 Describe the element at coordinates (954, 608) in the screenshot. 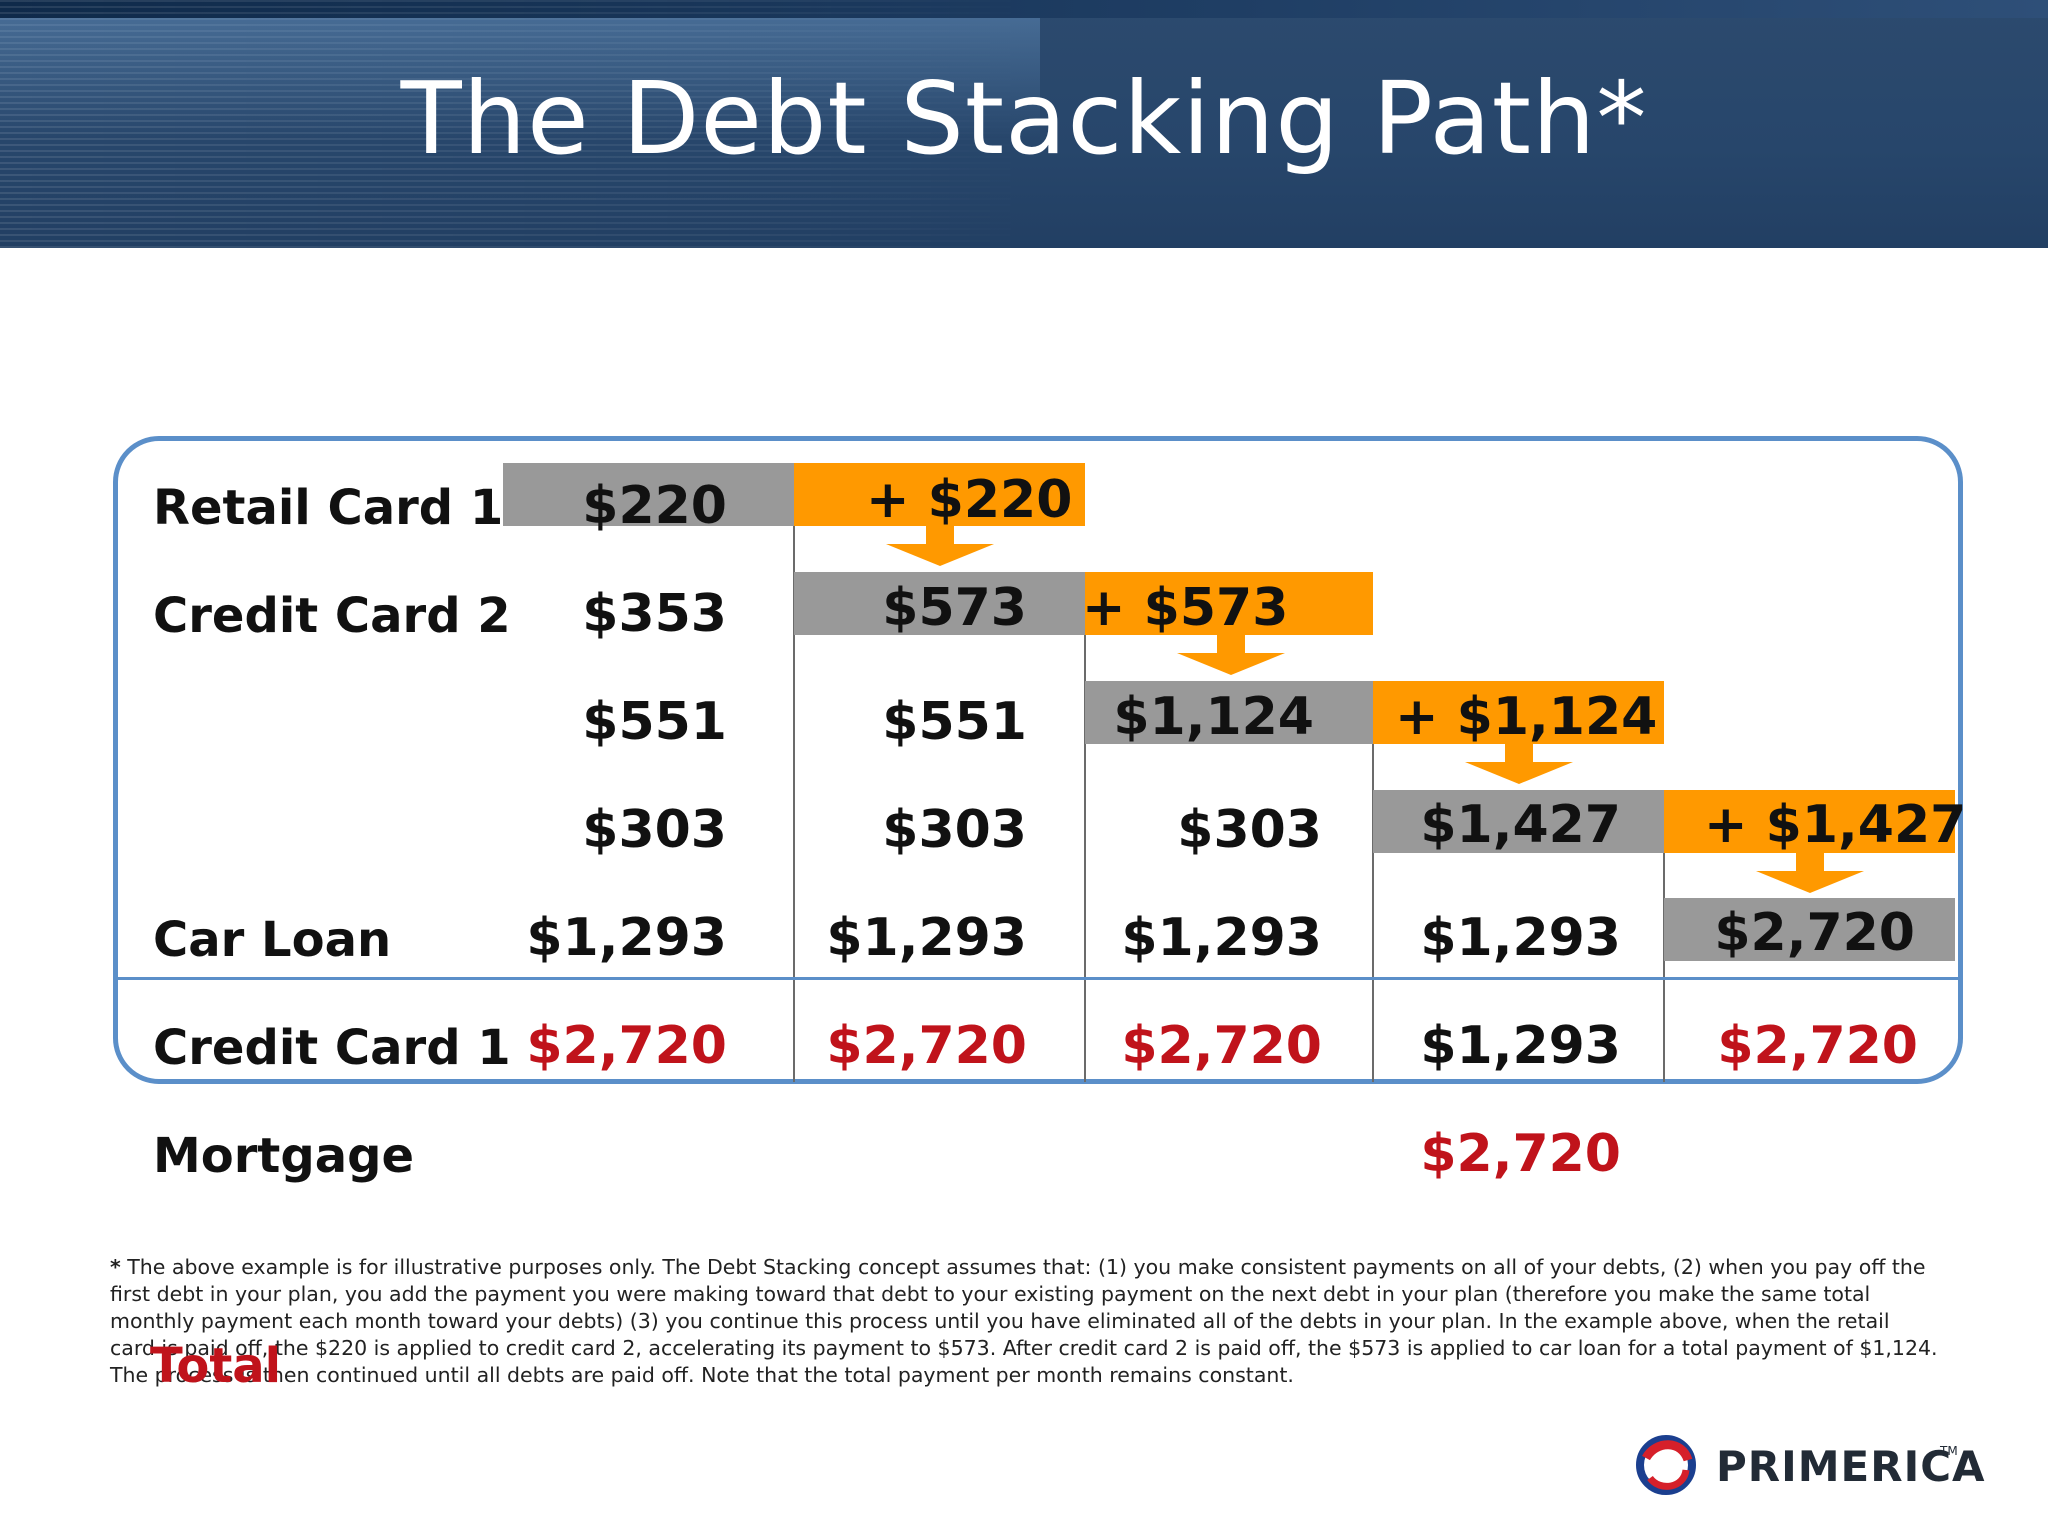

I see `table-cell: $573` at that location.